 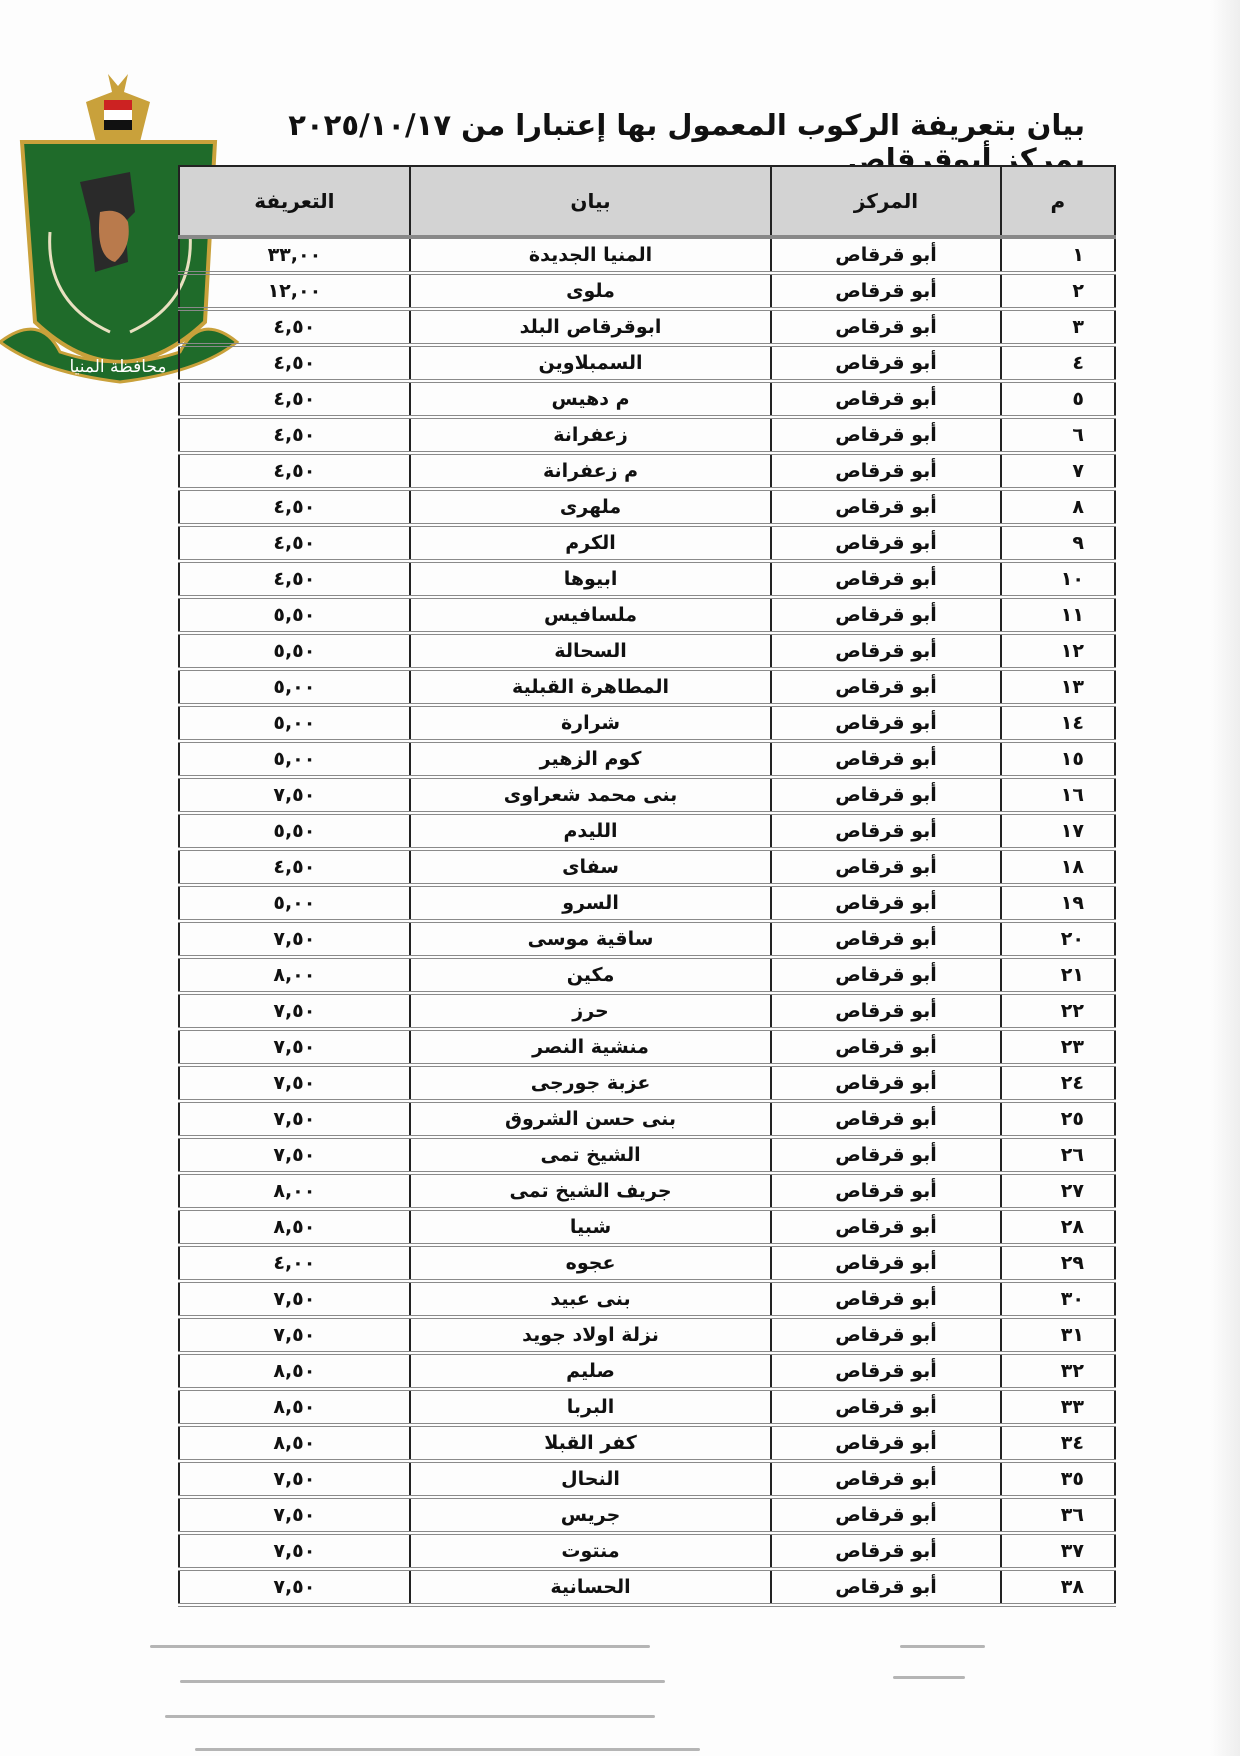 I want to click on cell-description: عزبة جورجى, so click(x=590, y=1084).